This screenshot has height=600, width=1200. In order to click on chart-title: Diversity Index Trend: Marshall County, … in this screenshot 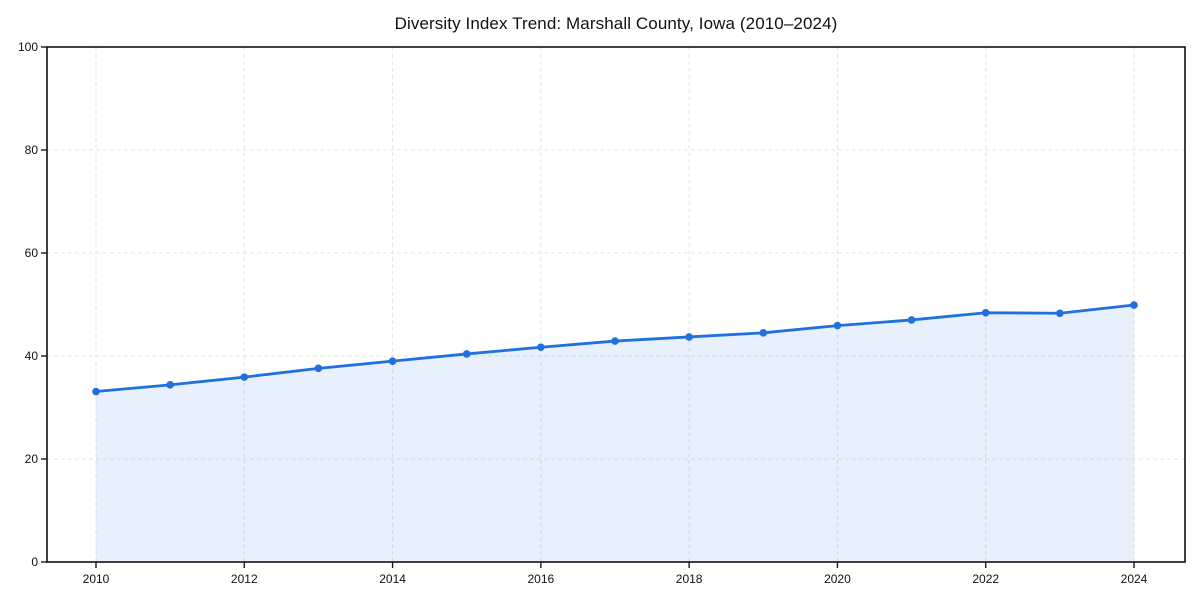, I will do `click(616, 23)`.